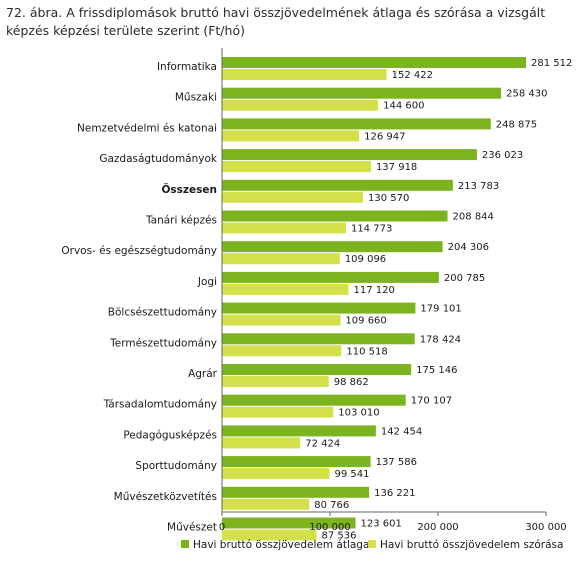 This screenshot has width=588, height=563. Describe the element at coordinates (436, 370) in the screenshot. I see `data-label: 175 146` at that location.